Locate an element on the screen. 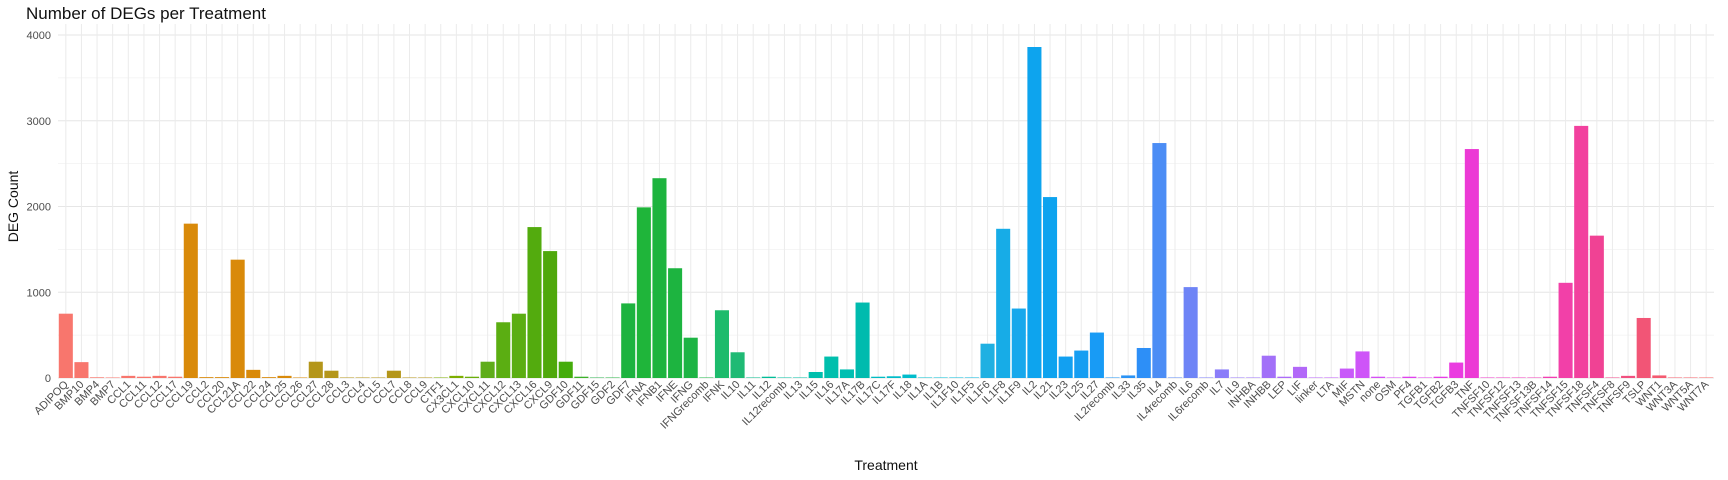 This screenshot has height=480, width=1728. bar-IFNK is located at coordinates (721, 344).